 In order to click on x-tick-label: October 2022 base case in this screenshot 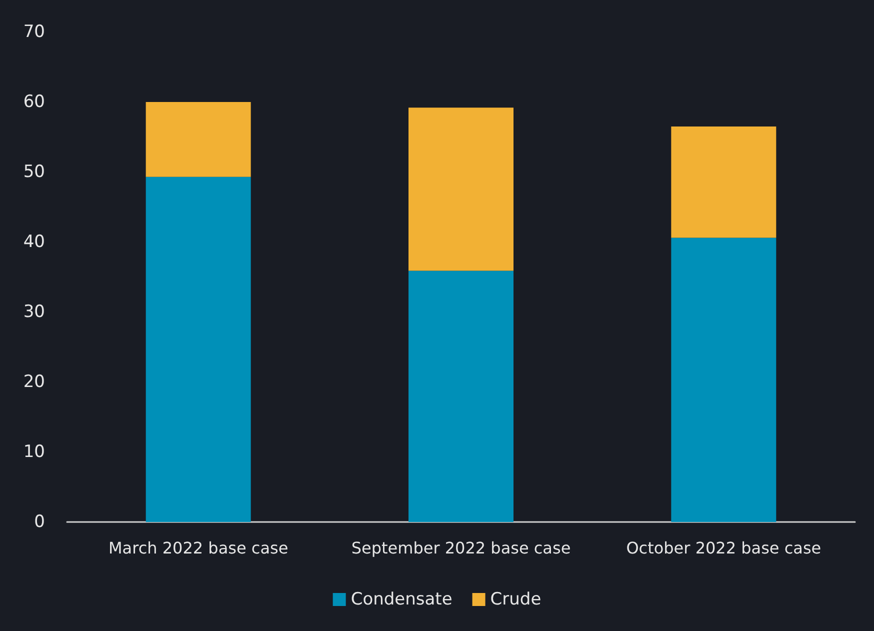, I will do `click(724, 548)`.